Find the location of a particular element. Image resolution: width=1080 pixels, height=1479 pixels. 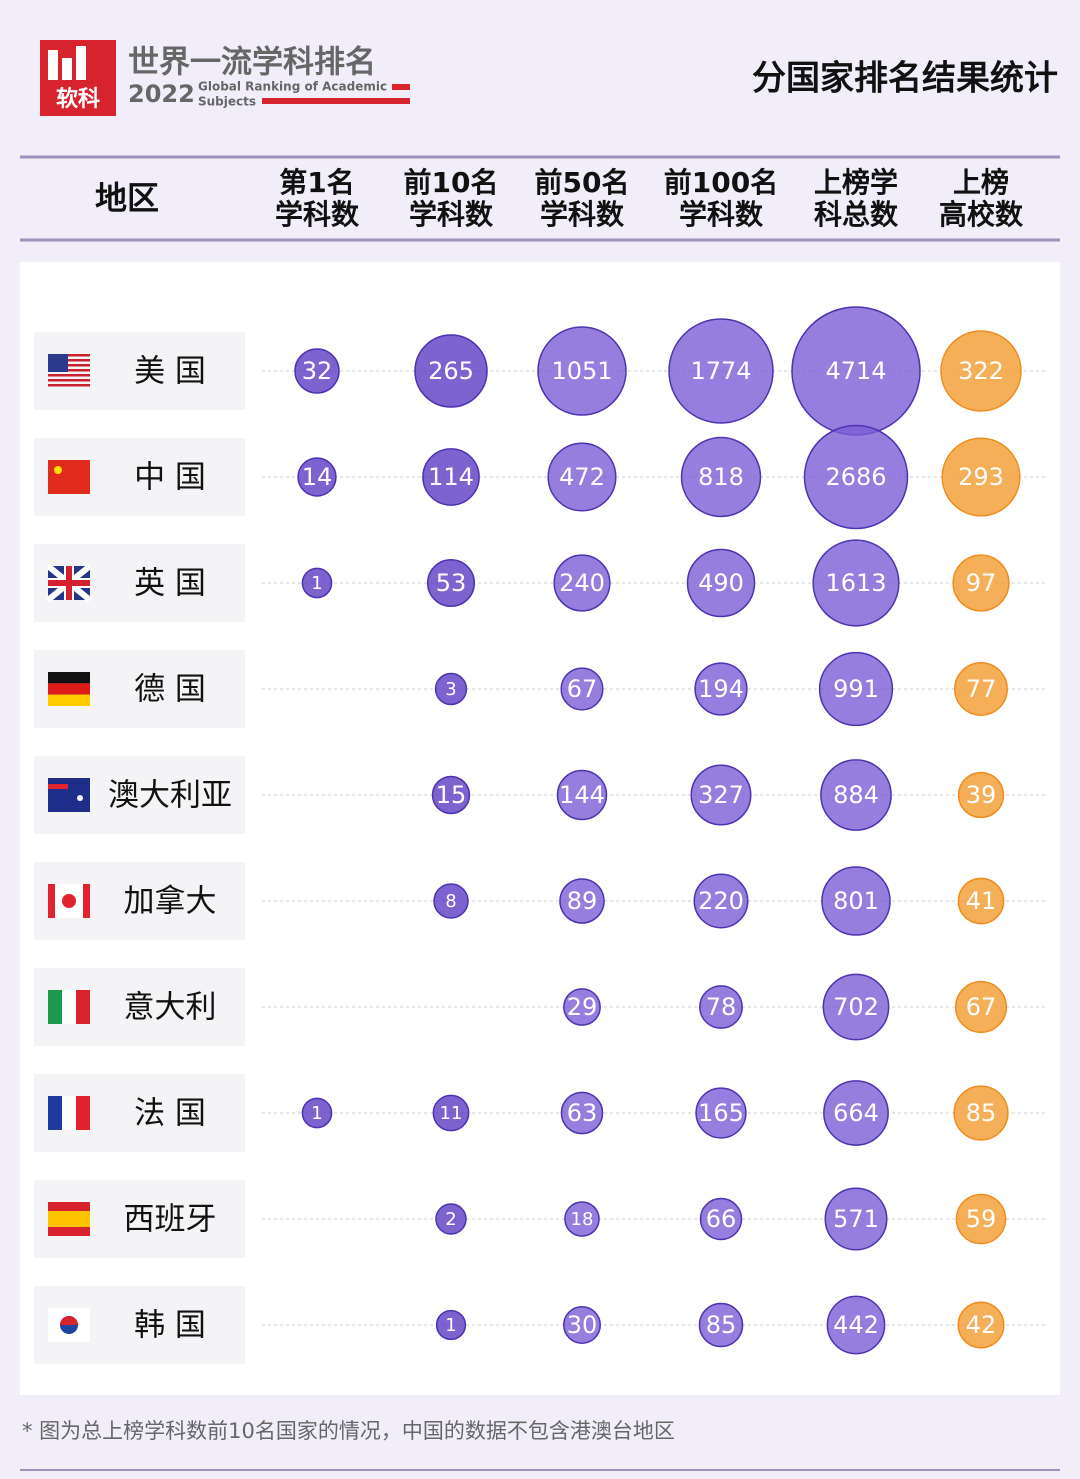

logo-bar is located at coordinates (53, 65).